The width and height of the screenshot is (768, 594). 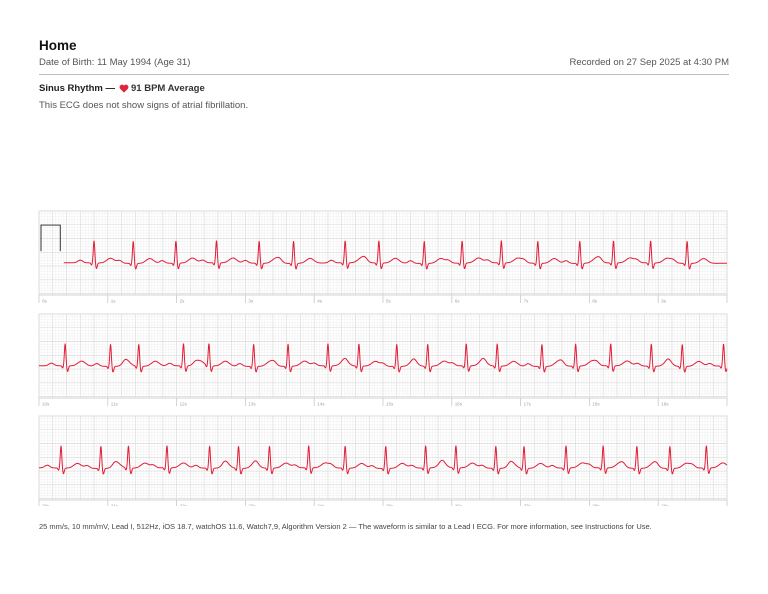 I want to click on time-tick-label: 8s, so click(x=595, y=301).